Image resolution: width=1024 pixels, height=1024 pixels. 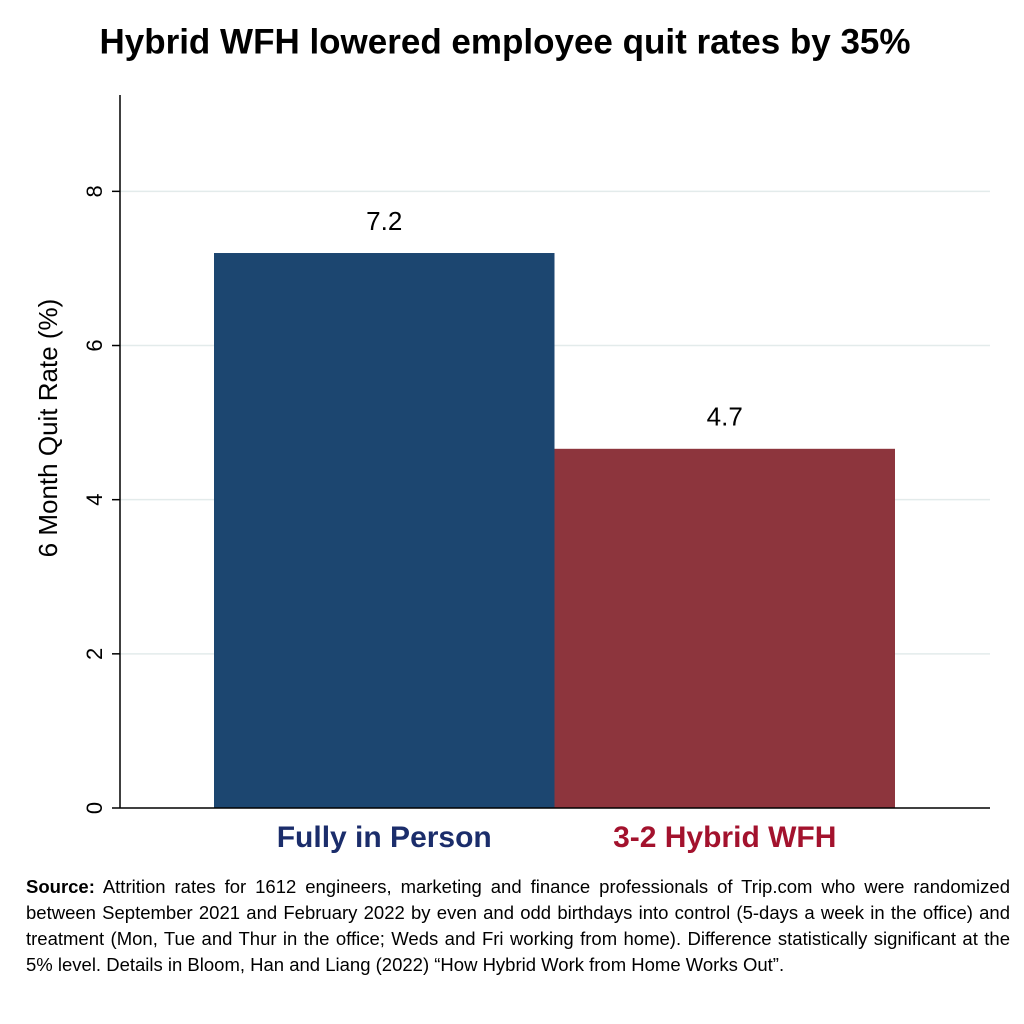 I want to click on y-tick-label: 6, so click(x=94, y=345).